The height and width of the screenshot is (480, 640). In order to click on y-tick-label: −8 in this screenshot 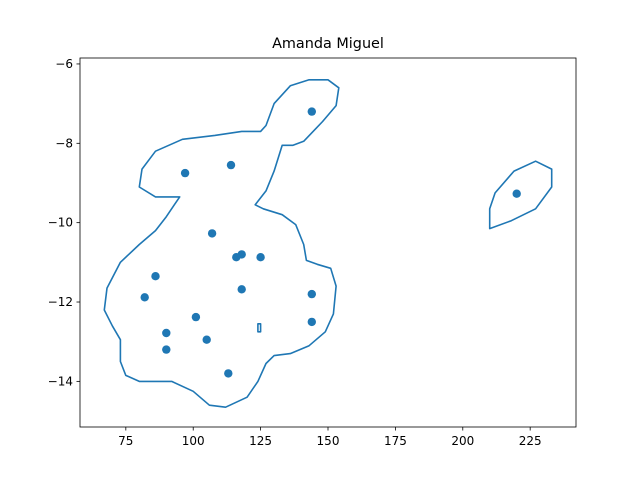, I will do `click(64, 143)`.